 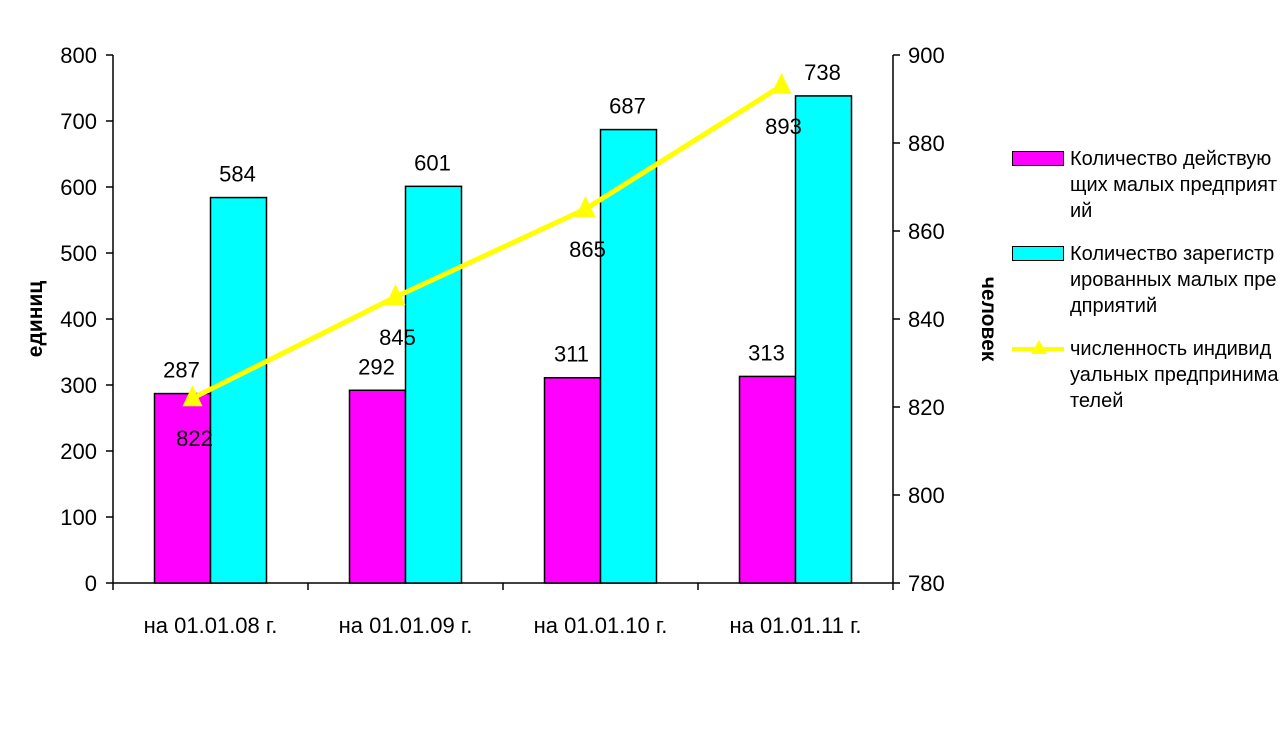 I want to click on bar-data-label: 738, so click(x=822, y=72).